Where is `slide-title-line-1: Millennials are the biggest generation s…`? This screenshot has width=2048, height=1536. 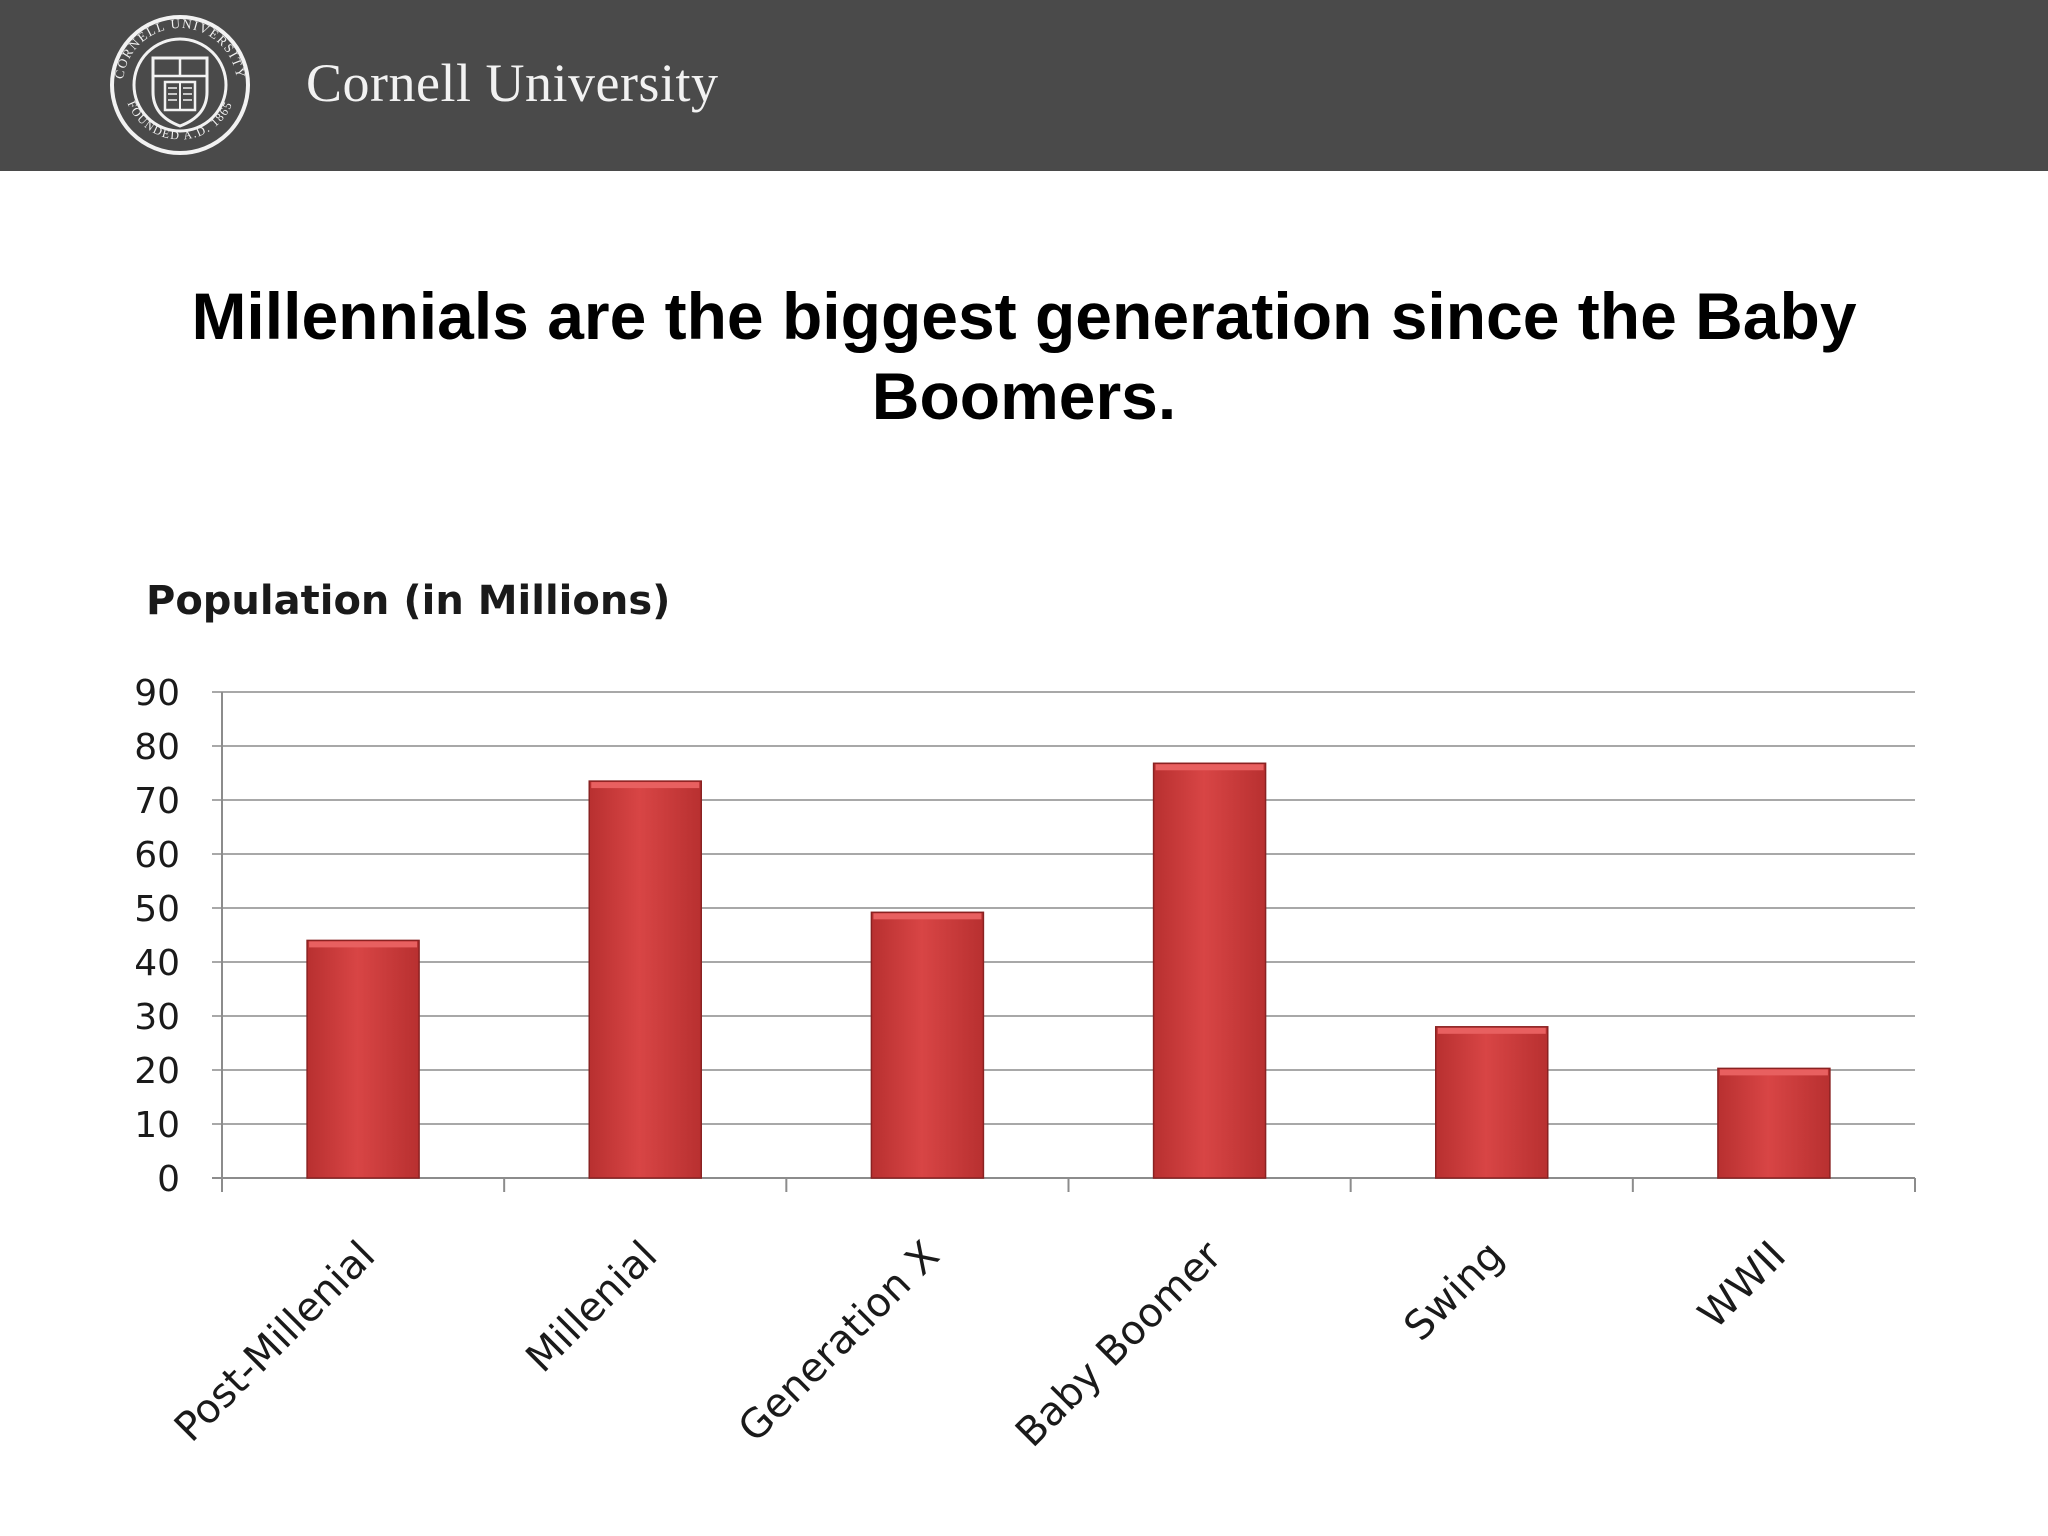
slide-title-line-1: Millennials are the biggest generation s… is located at coordinates (1024, 316).